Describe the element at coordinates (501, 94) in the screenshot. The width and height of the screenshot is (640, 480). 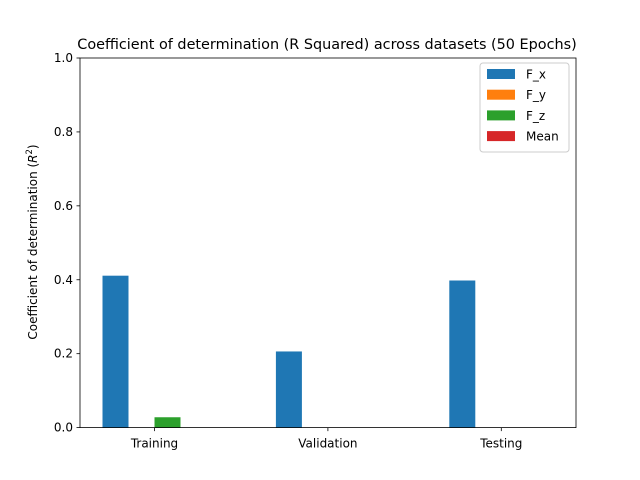
I see `legend-swatch-f-y` at that location.